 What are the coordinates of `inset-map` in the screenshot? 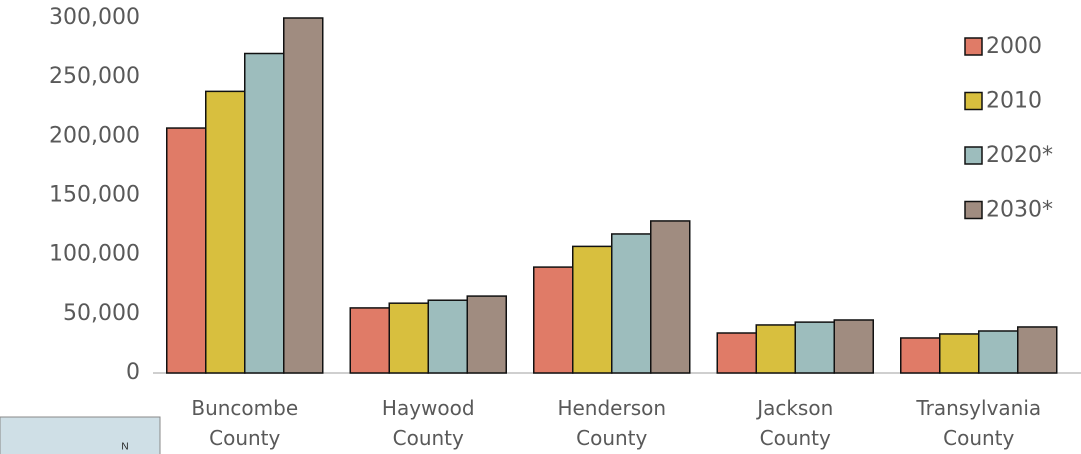 It's located at (80, 435).